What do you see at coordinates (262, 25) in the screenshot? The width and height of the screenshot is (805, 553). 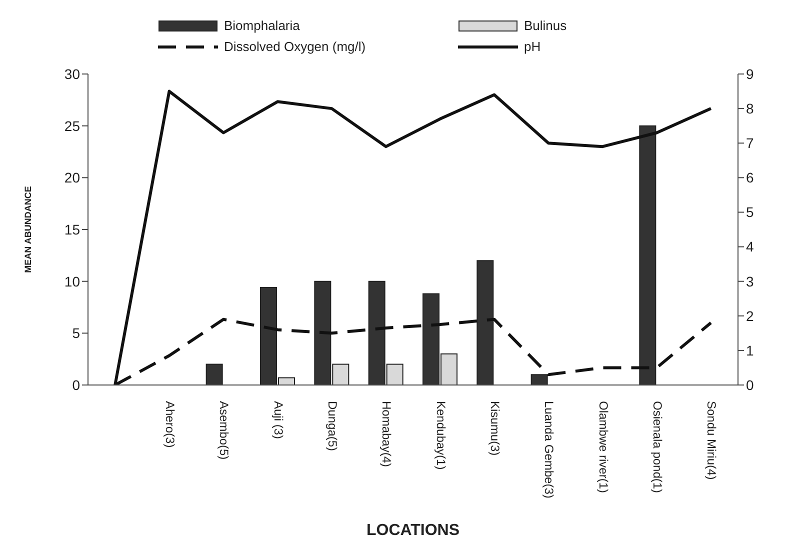 I see `legend-label: Biomphalaria` at bounding box center [262, 25].